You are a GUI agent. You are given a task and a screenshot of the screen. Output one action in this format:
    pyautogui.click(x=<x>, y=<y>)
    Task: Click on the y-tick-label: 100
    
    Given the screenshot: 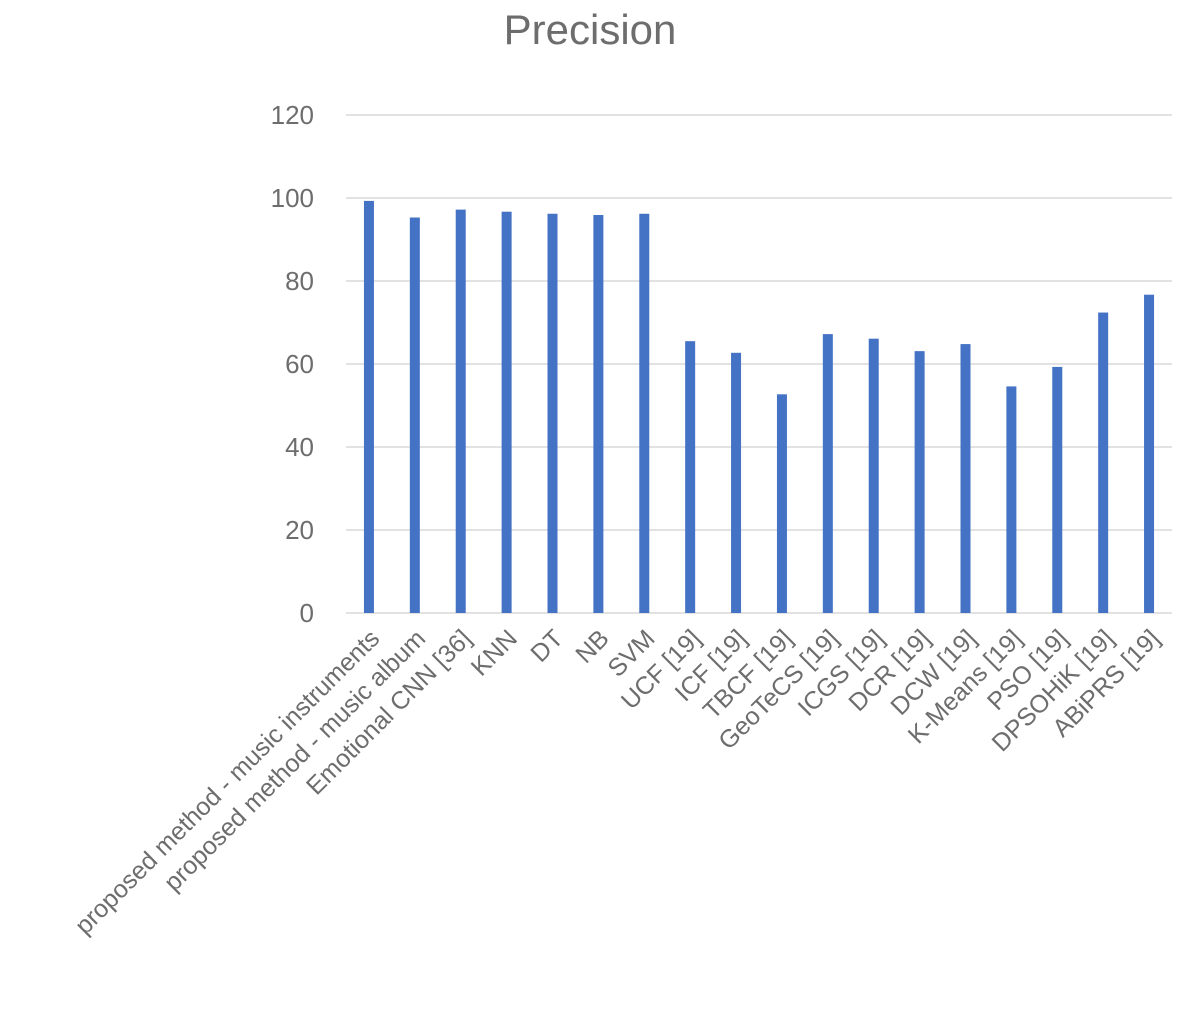 What is the action you would take?
    pyautogui.click(x=292, y=198)
    